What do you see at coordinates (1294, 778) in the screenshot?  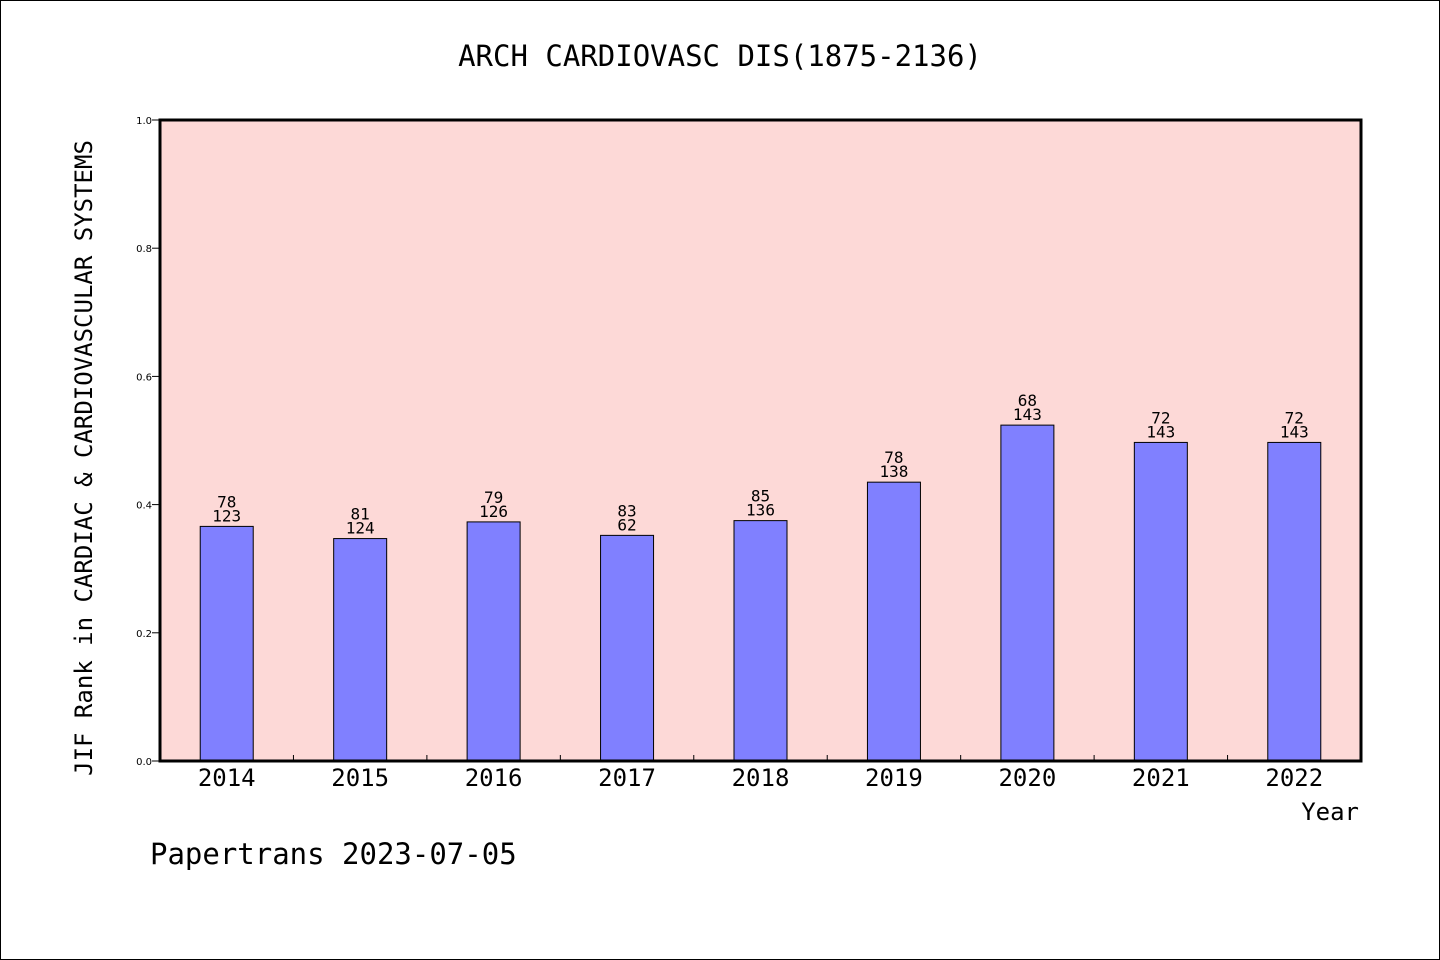 I see `x-tick-label: 2022` at bounding box center [1294, 778].